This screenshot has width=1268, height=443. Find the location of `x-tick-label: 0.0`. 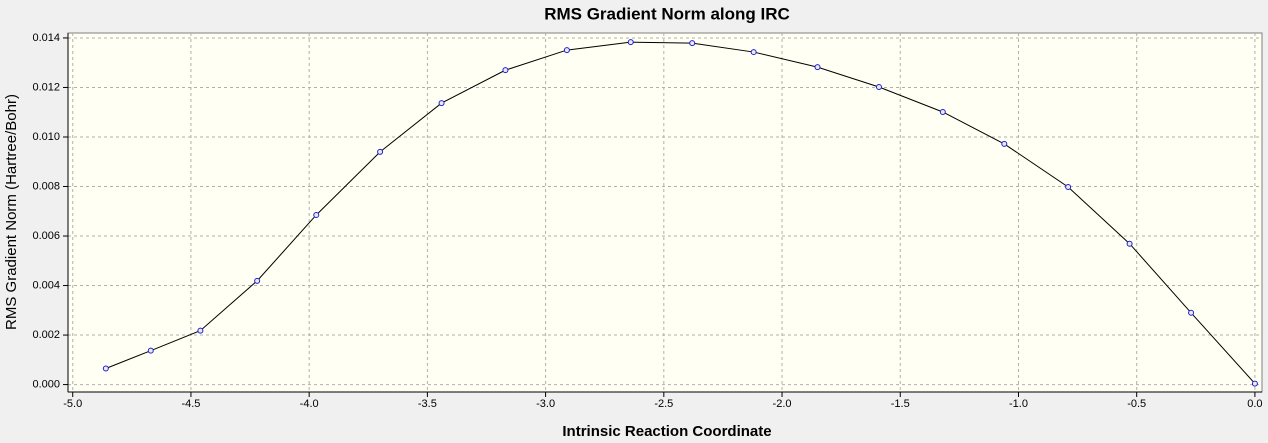

x-tick-label: 0.0 is located at coordinates (1254, 404).